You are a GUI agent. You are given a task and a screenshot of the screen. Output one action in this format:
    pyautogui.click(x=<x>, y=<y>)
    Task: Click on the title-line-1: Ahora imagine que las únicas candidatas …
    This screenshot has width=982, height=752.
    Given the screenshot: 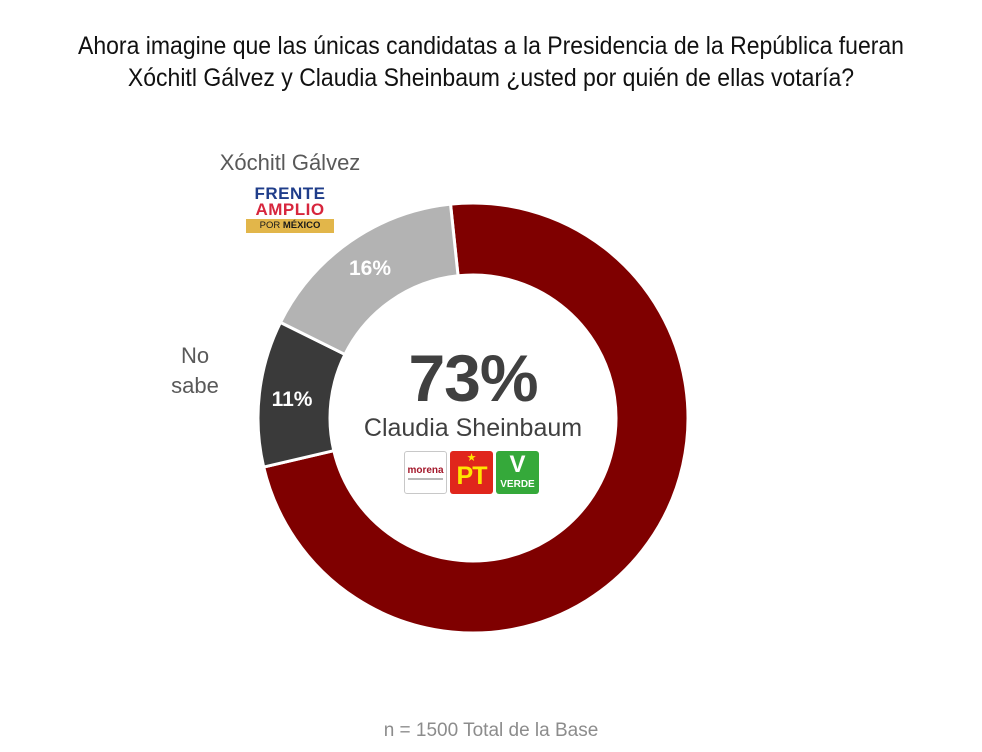 What is the action you would take?
    pyautogui.click(x=491, y=46)
    